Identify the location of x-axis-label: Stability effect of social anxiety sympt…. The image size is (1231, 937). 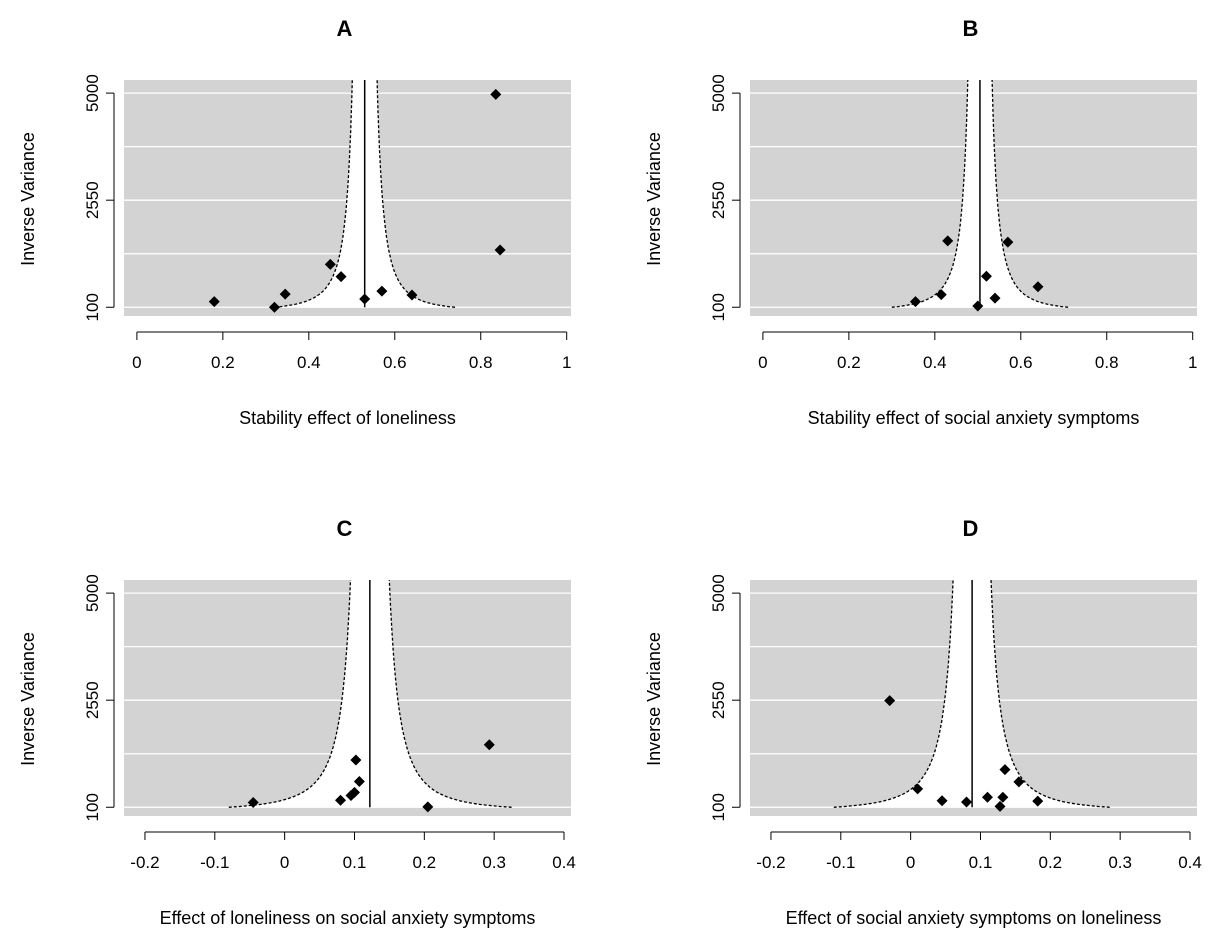
(974, 418).